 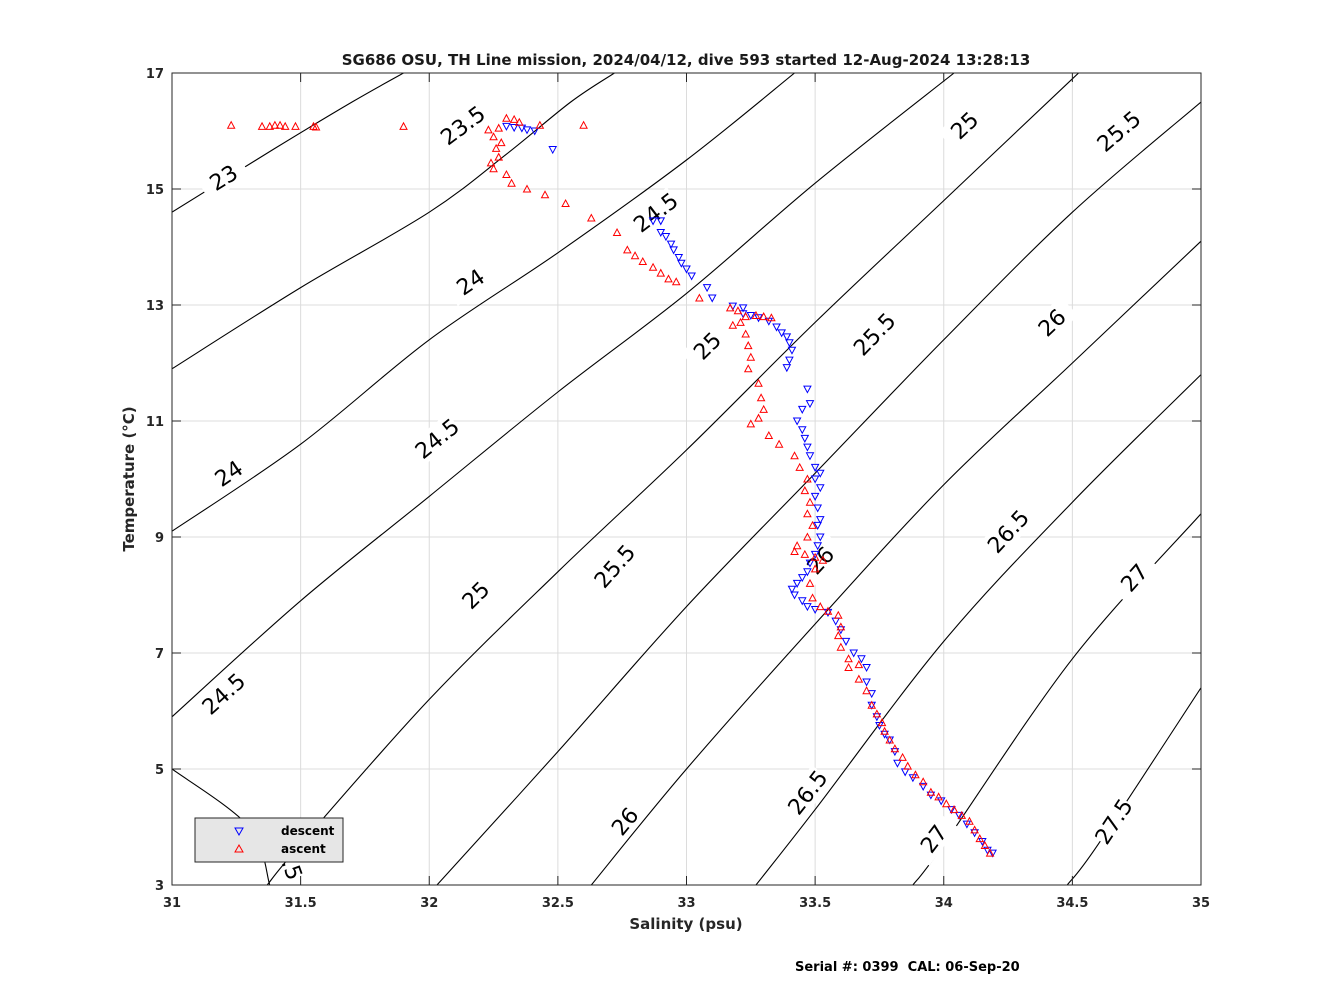 What do you see at coordinates (129, 478) in the screenshot?
I see `y-axis-label: Temperature (°C)` at bounding box center [129, 478].